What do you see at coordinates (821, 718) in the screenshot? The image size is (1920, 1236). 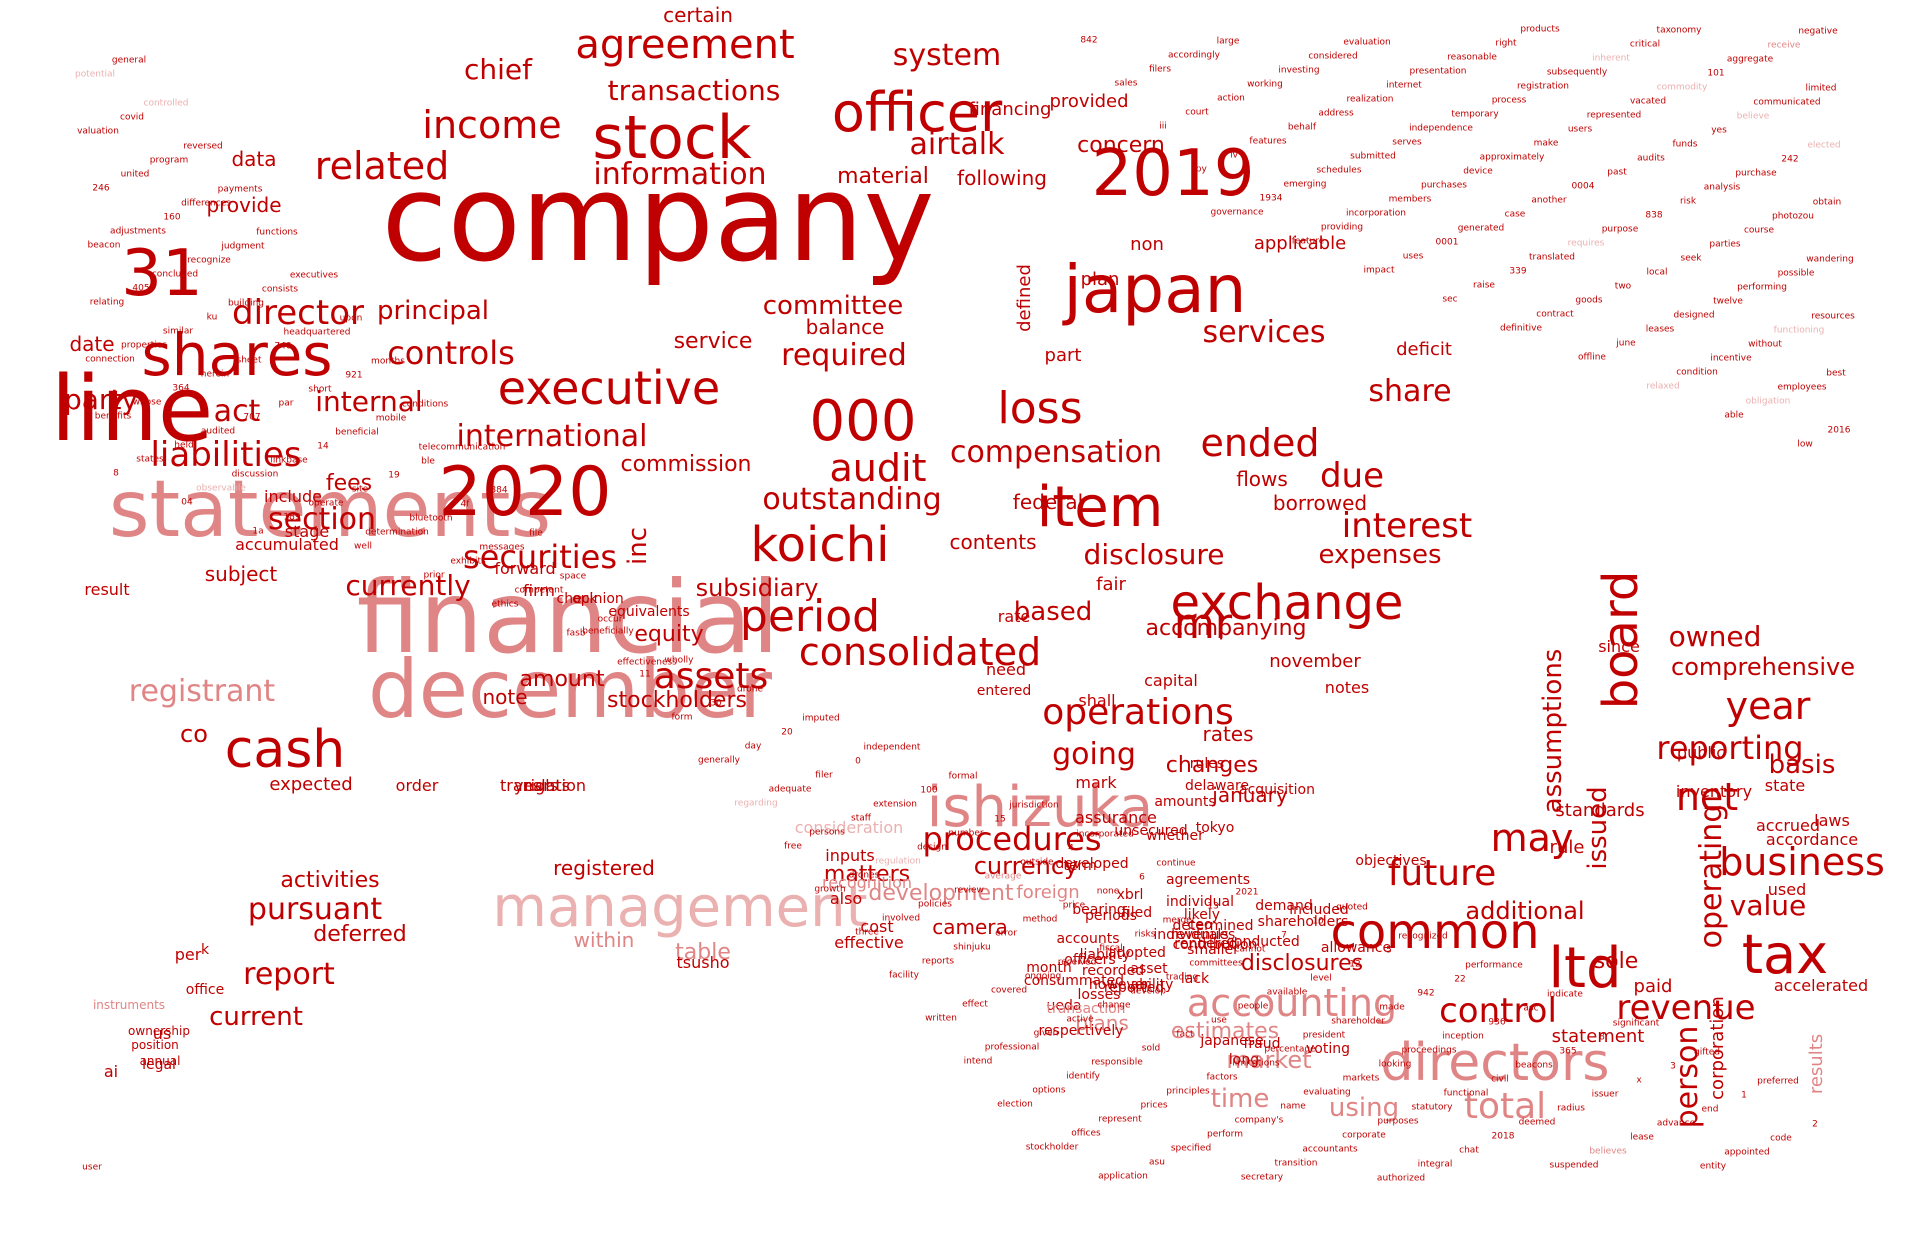 I see `cloud-word: imputed` at bounding box center [821, 718].